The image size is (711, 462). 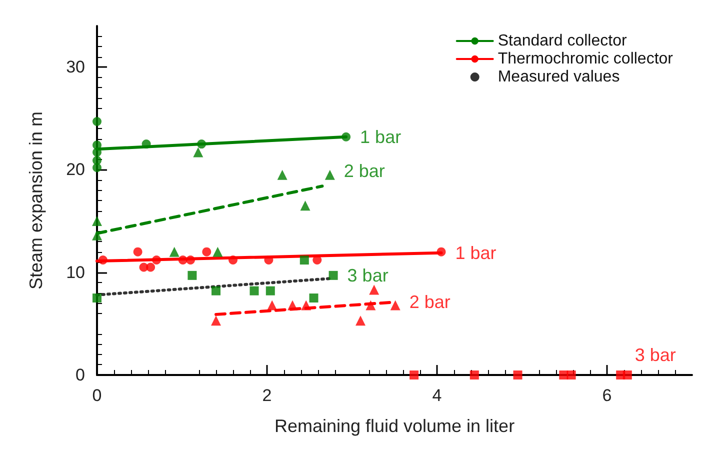 I want to click on legend-label: Standard collector, so click(x=563, y=41).